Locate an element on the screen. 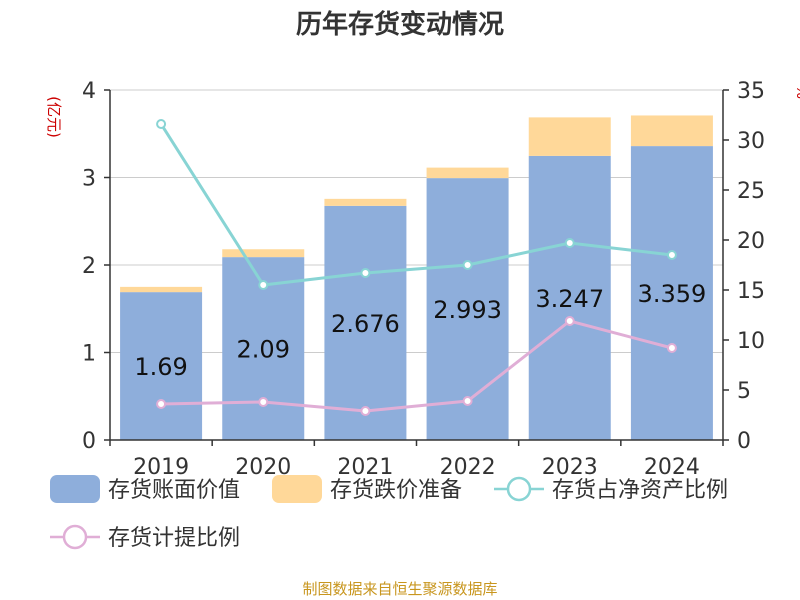  bar-0-2019 is located at coordinates (161, 366).